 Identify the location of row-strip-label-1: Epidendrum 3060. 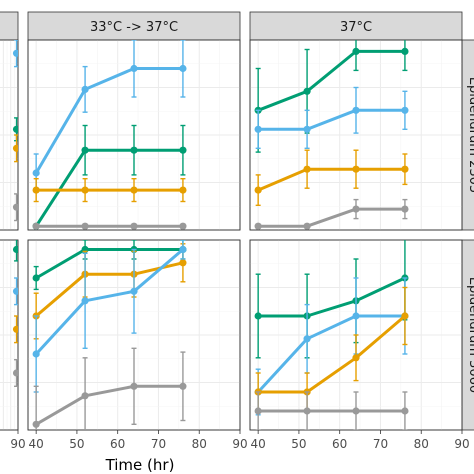
(470, 335).